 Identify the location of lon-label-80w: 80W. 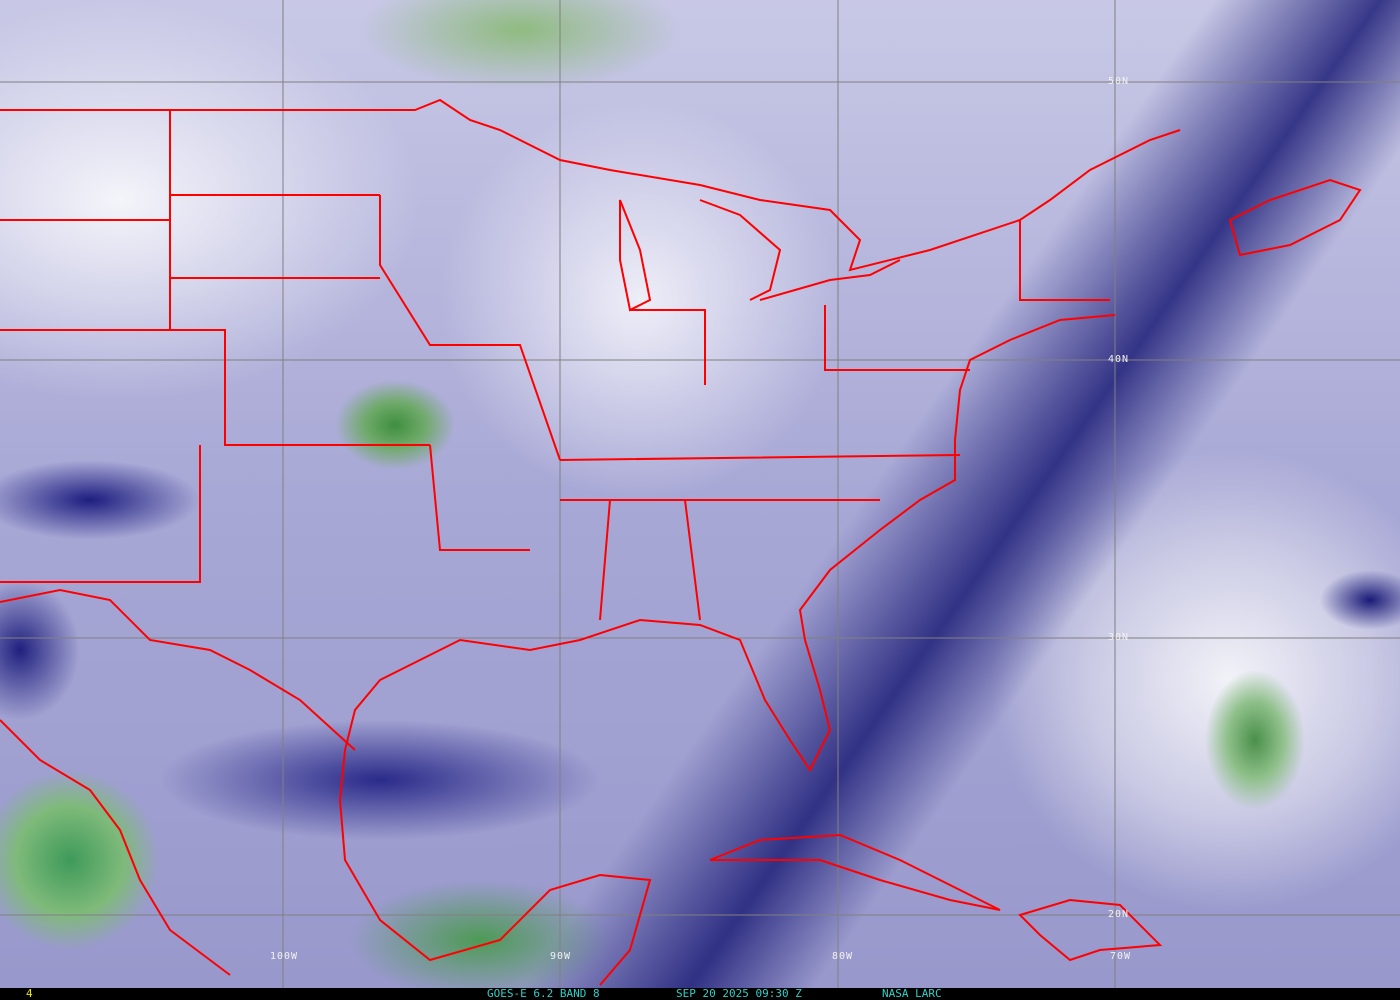
(843, 956).